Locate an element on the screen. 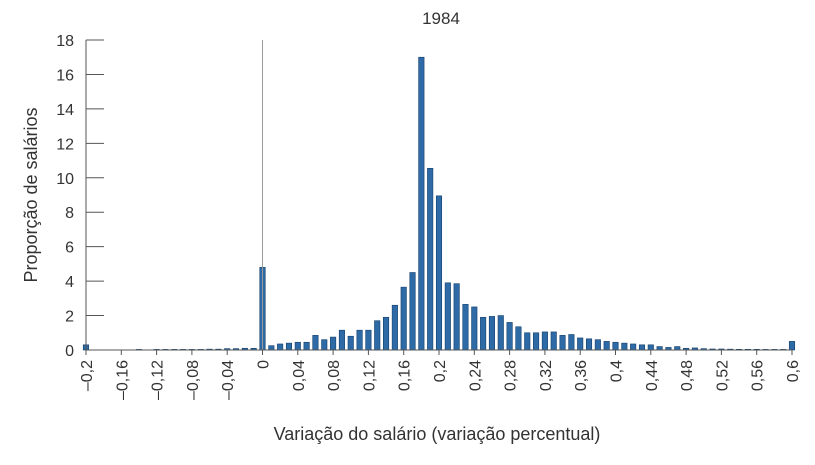  x-tick-label-10: 0,2 is located at coordinates (440, 371).